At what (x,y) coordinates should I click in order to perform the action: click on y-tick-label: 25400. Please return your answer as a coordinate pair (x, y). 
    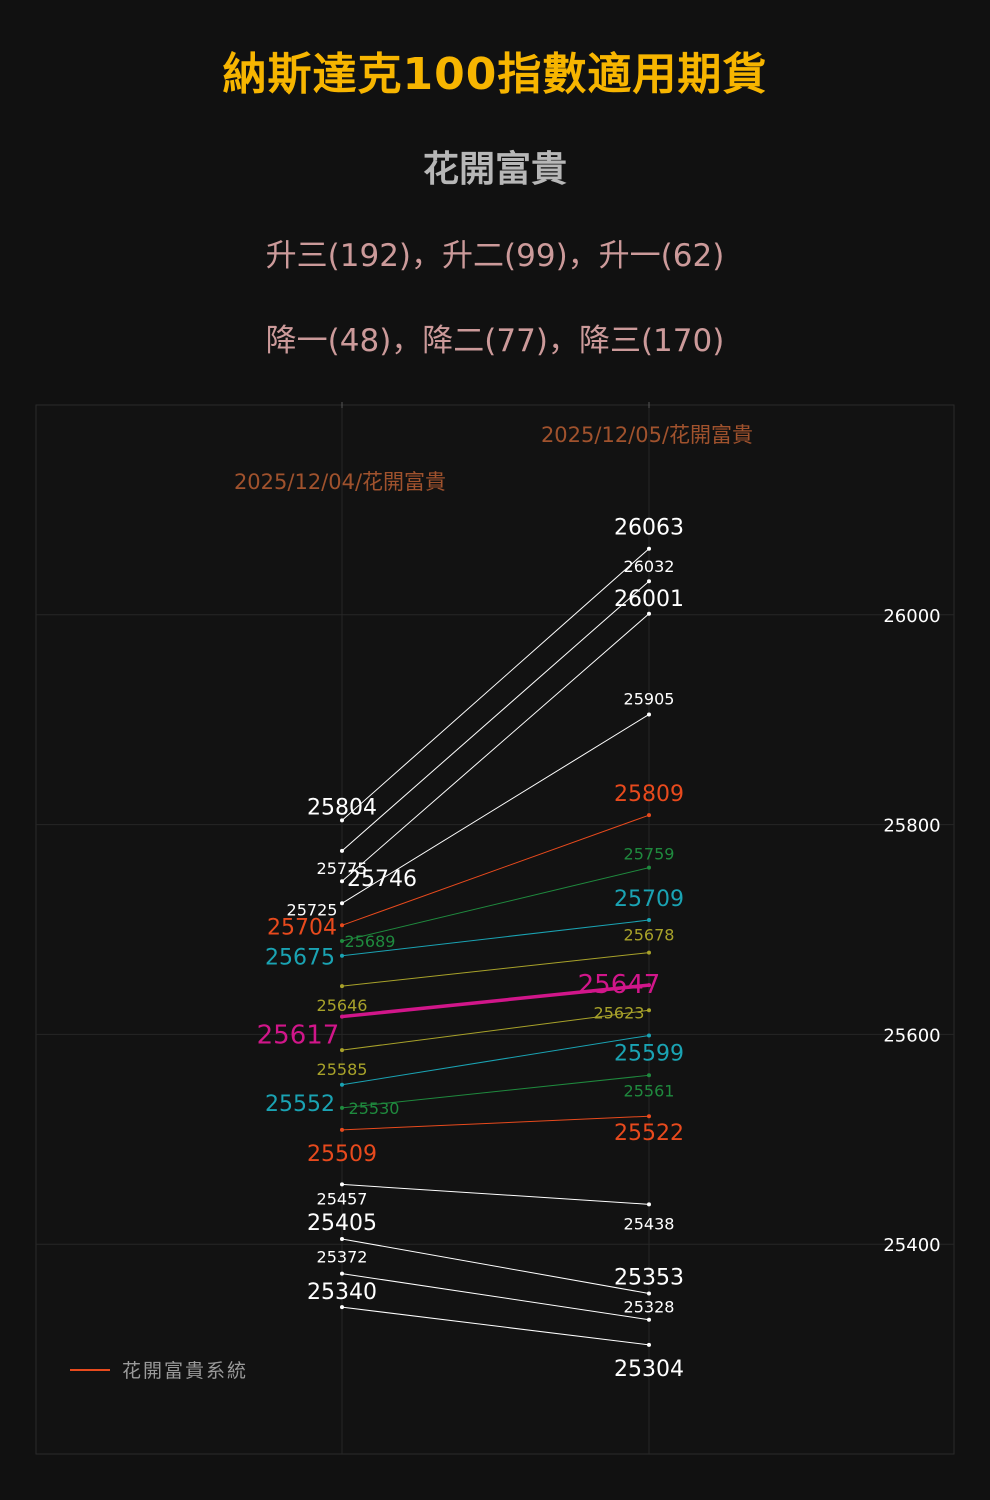
    Looking at the image, I should click on (911, 1245).